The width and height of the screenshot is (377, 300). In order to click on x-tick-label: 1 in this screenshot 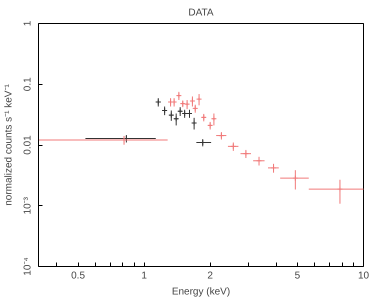, I will do `click(144, 276)`.